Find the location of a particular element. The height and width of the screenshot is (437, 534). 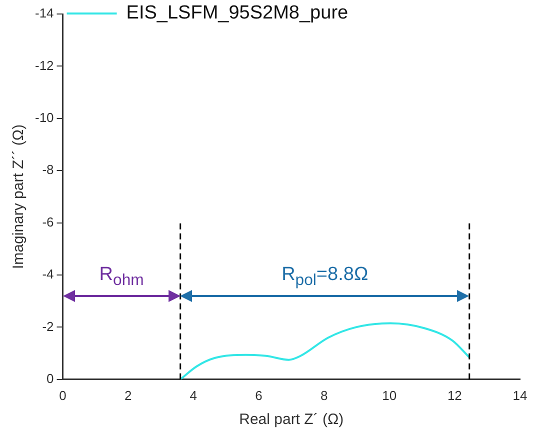

y-tick-label: -4 is located at coordinates (48, 274).